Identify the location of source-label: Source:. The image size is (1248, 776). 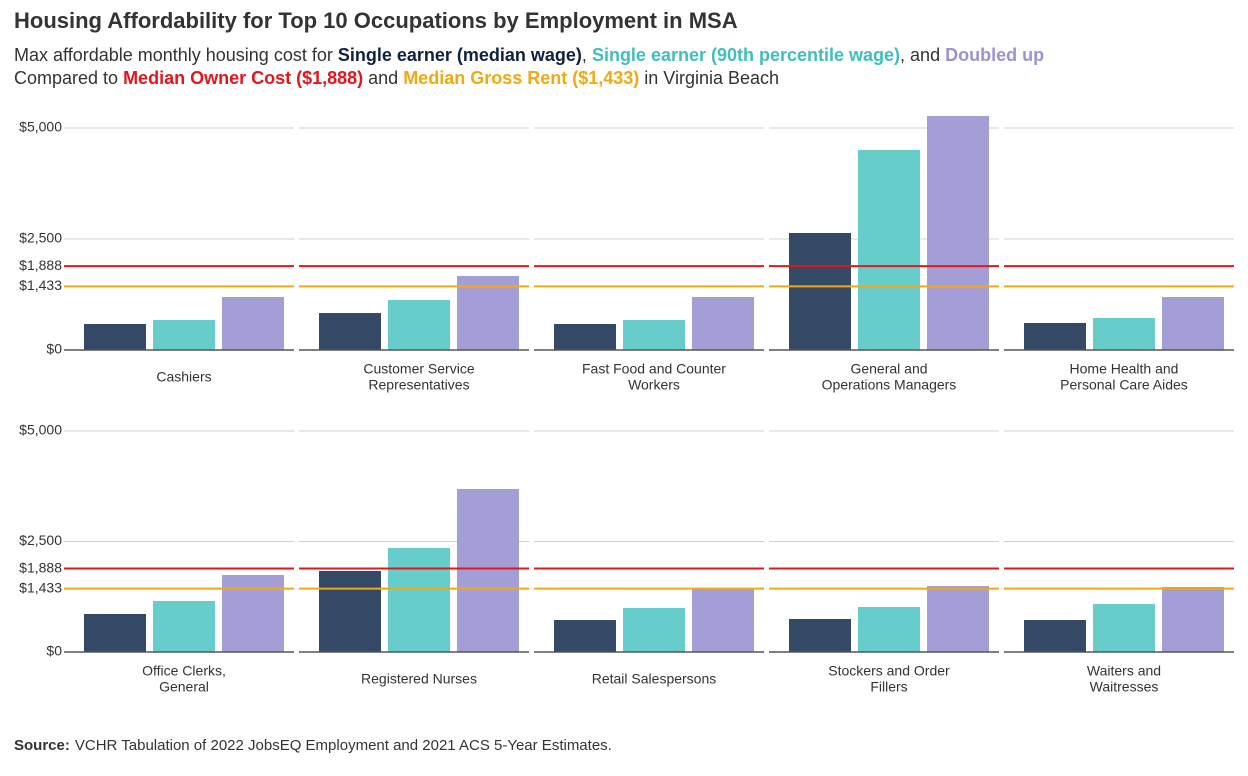
(42, 745).